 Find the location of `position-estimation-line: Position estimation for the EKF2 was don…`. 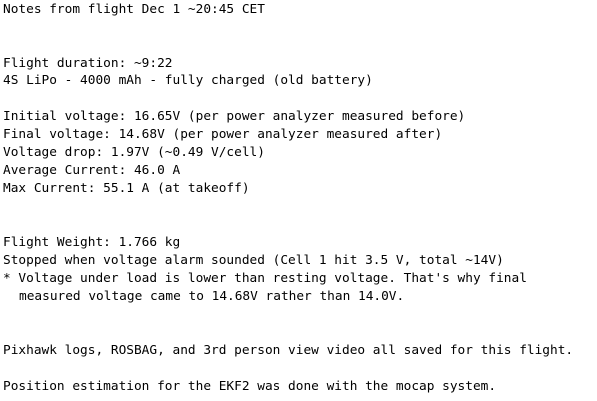

position-estimation-line: Position estimation for the EKF2 was don… is located at coordinates (250, 386).